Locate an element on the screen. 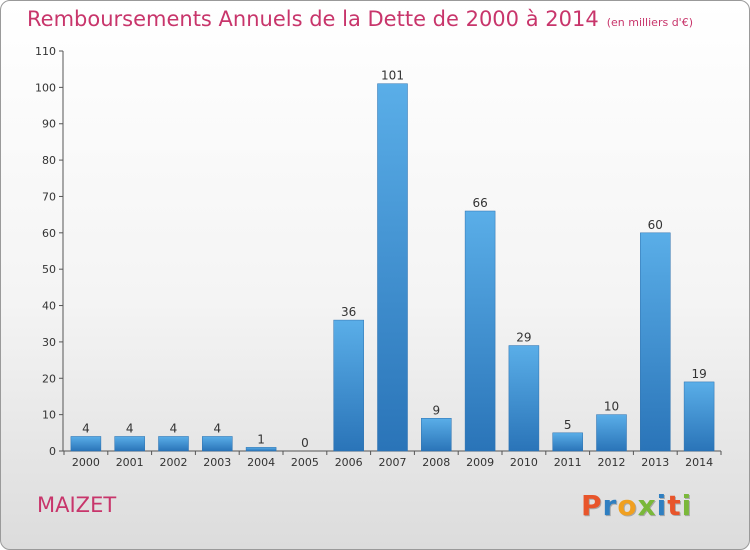 This screenshot has height=550, width=750. y-tick-label: 100 is located at coordinates (45, 87).